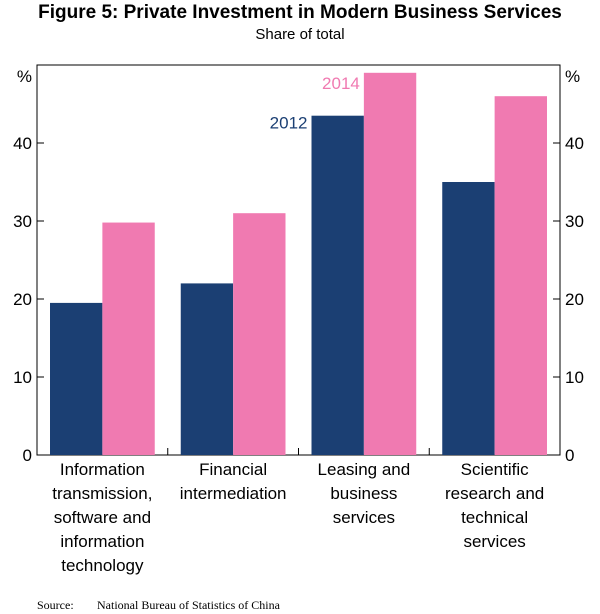 This screenshot has height=614, width=600. What do you see at coordinates (341, 83) in the screenshot?
I see `series-label-2014: 2014` at bounding box center [341, 83].